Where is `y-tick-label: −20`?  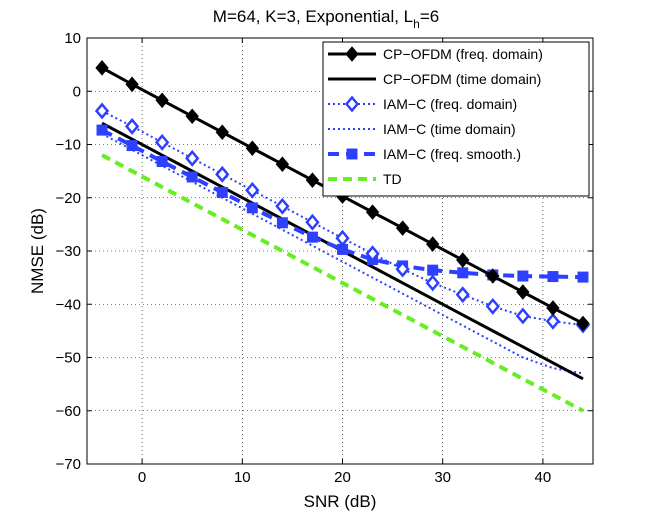 y-tick-label: −20 is located at coordinates (68, 198).